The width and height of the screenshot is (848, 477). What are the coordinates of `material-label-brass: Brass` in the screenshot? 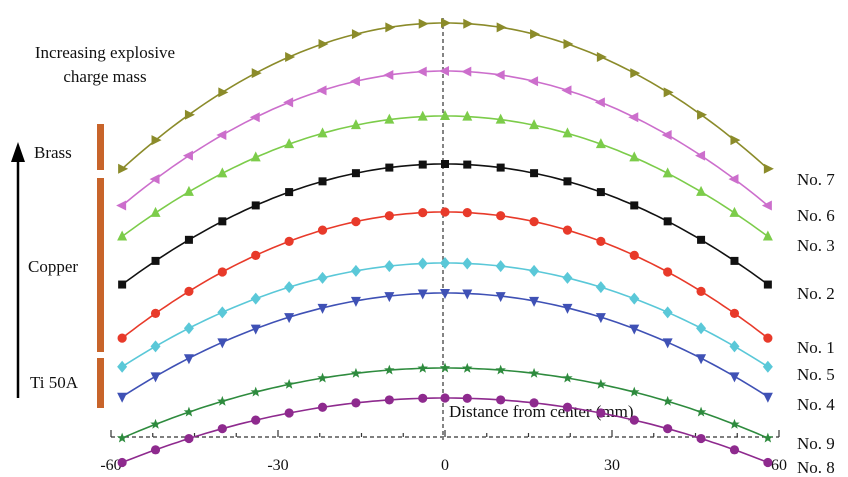 It's located at (53, 152).